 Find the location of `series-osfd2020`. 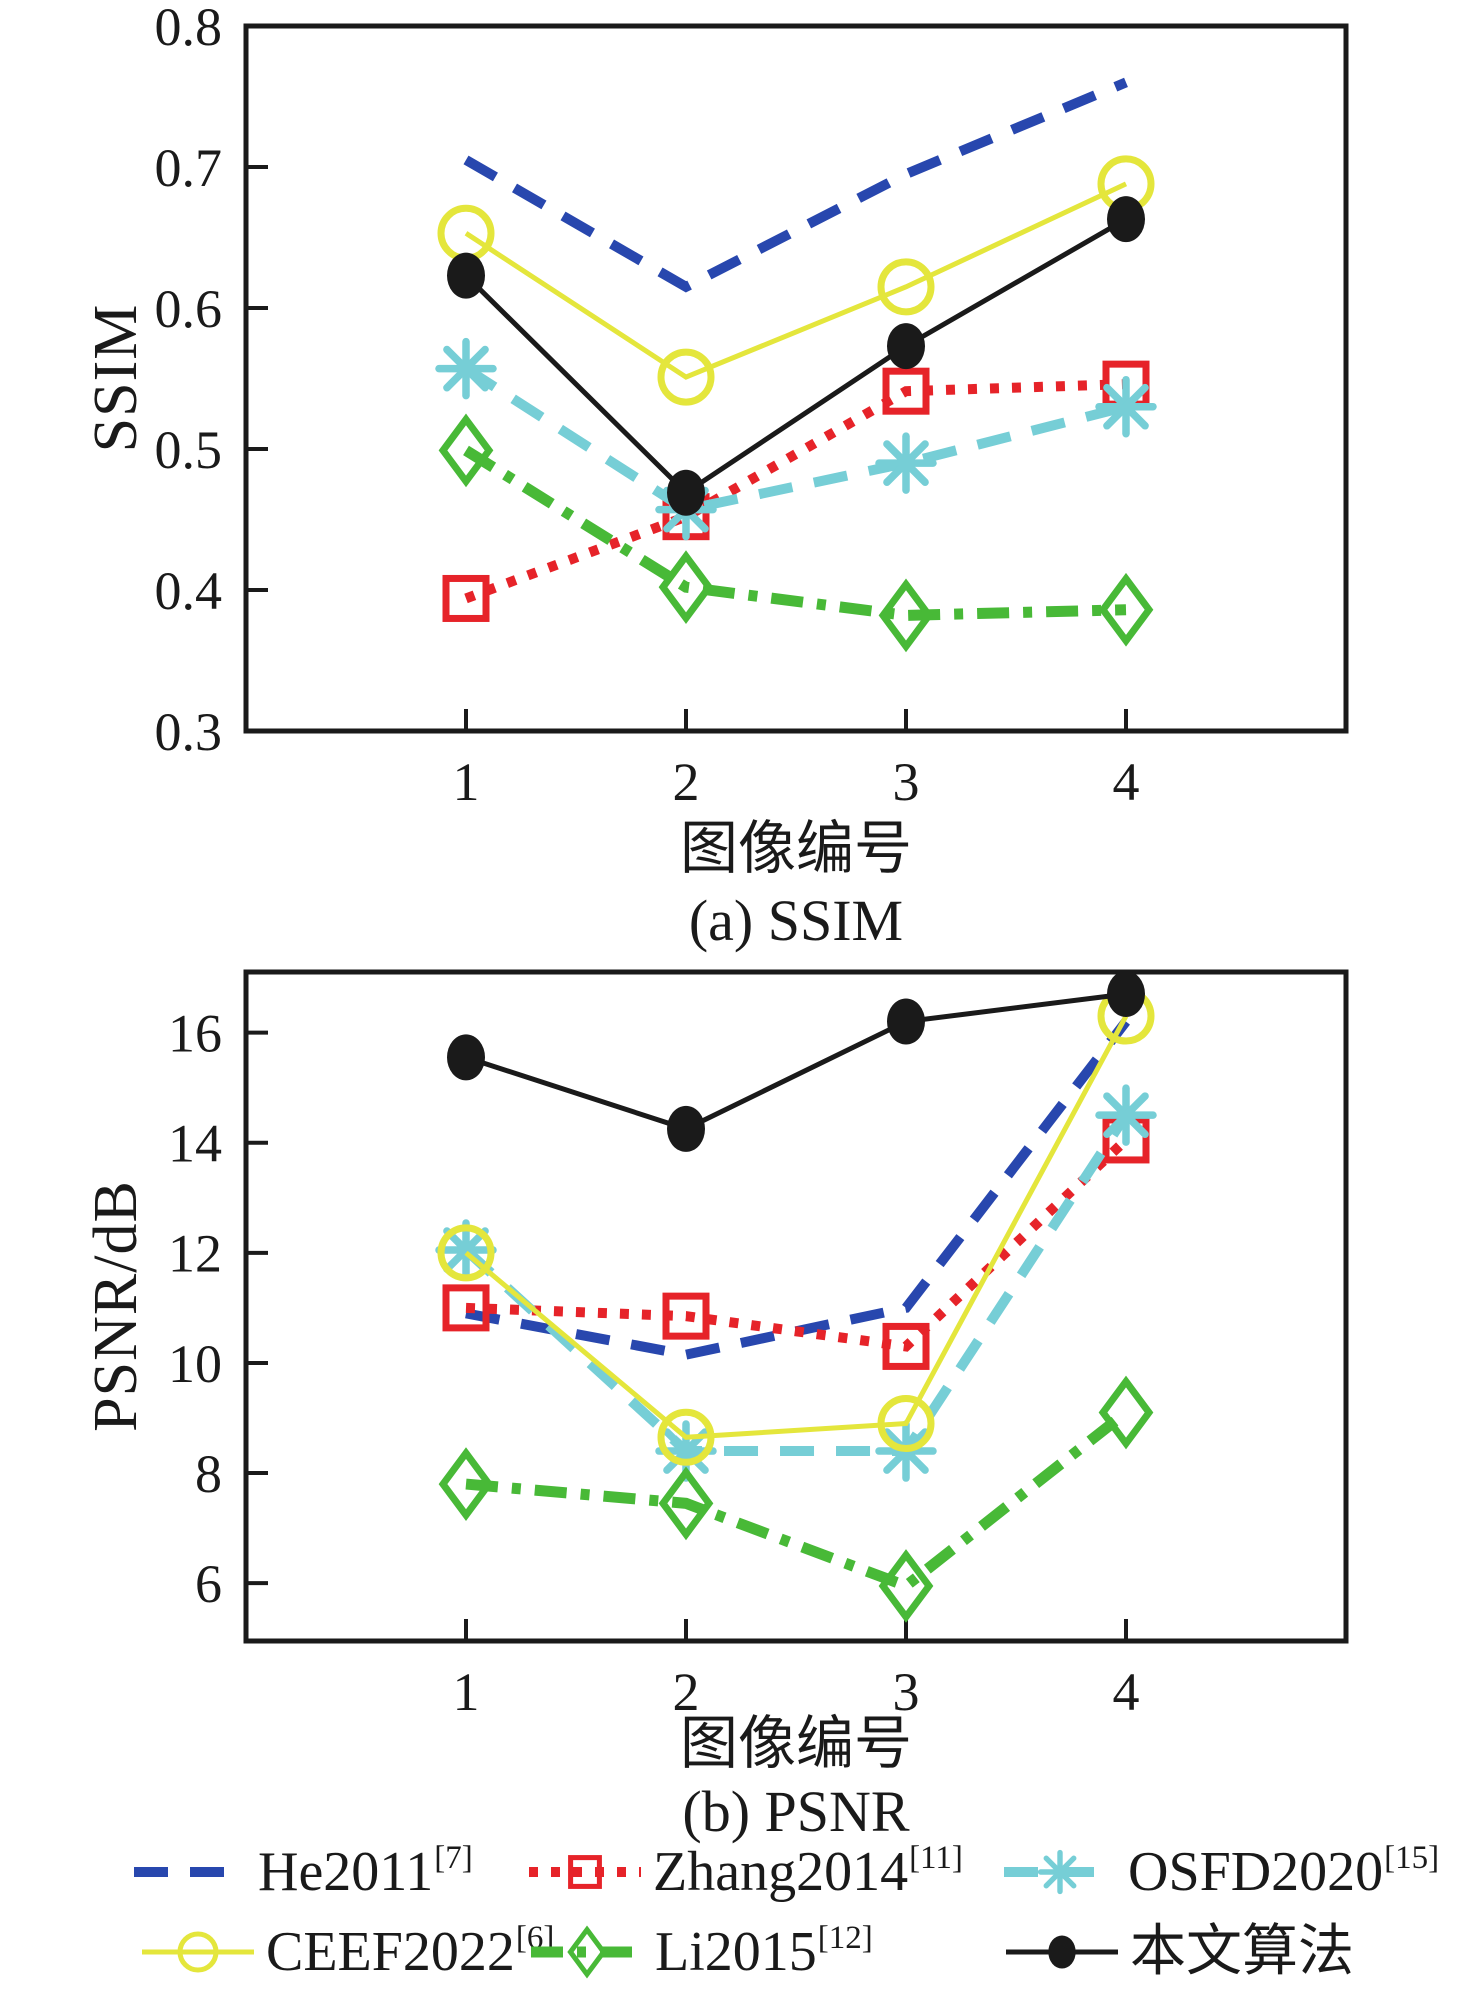

series-osfd2020 is located at coordinates (796, 1283).